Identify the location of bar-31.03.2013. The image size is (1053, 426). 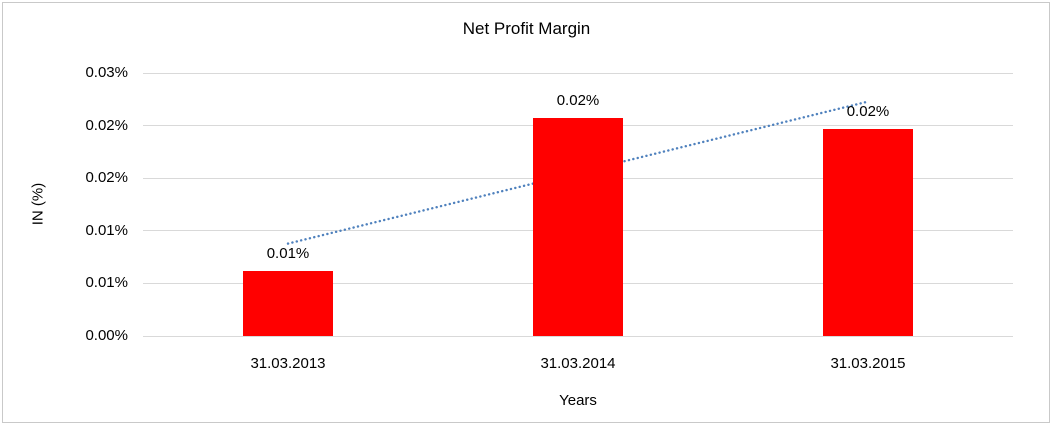
(288, 303).